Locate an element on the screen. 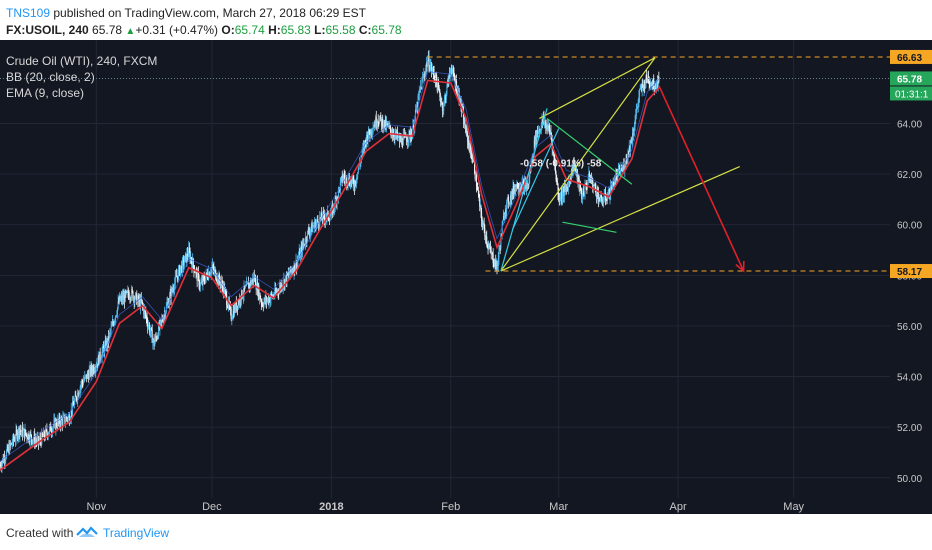 This screenshot has height=550, width=932. tradingview-link: TradingView is located at coordinates (136, 533).